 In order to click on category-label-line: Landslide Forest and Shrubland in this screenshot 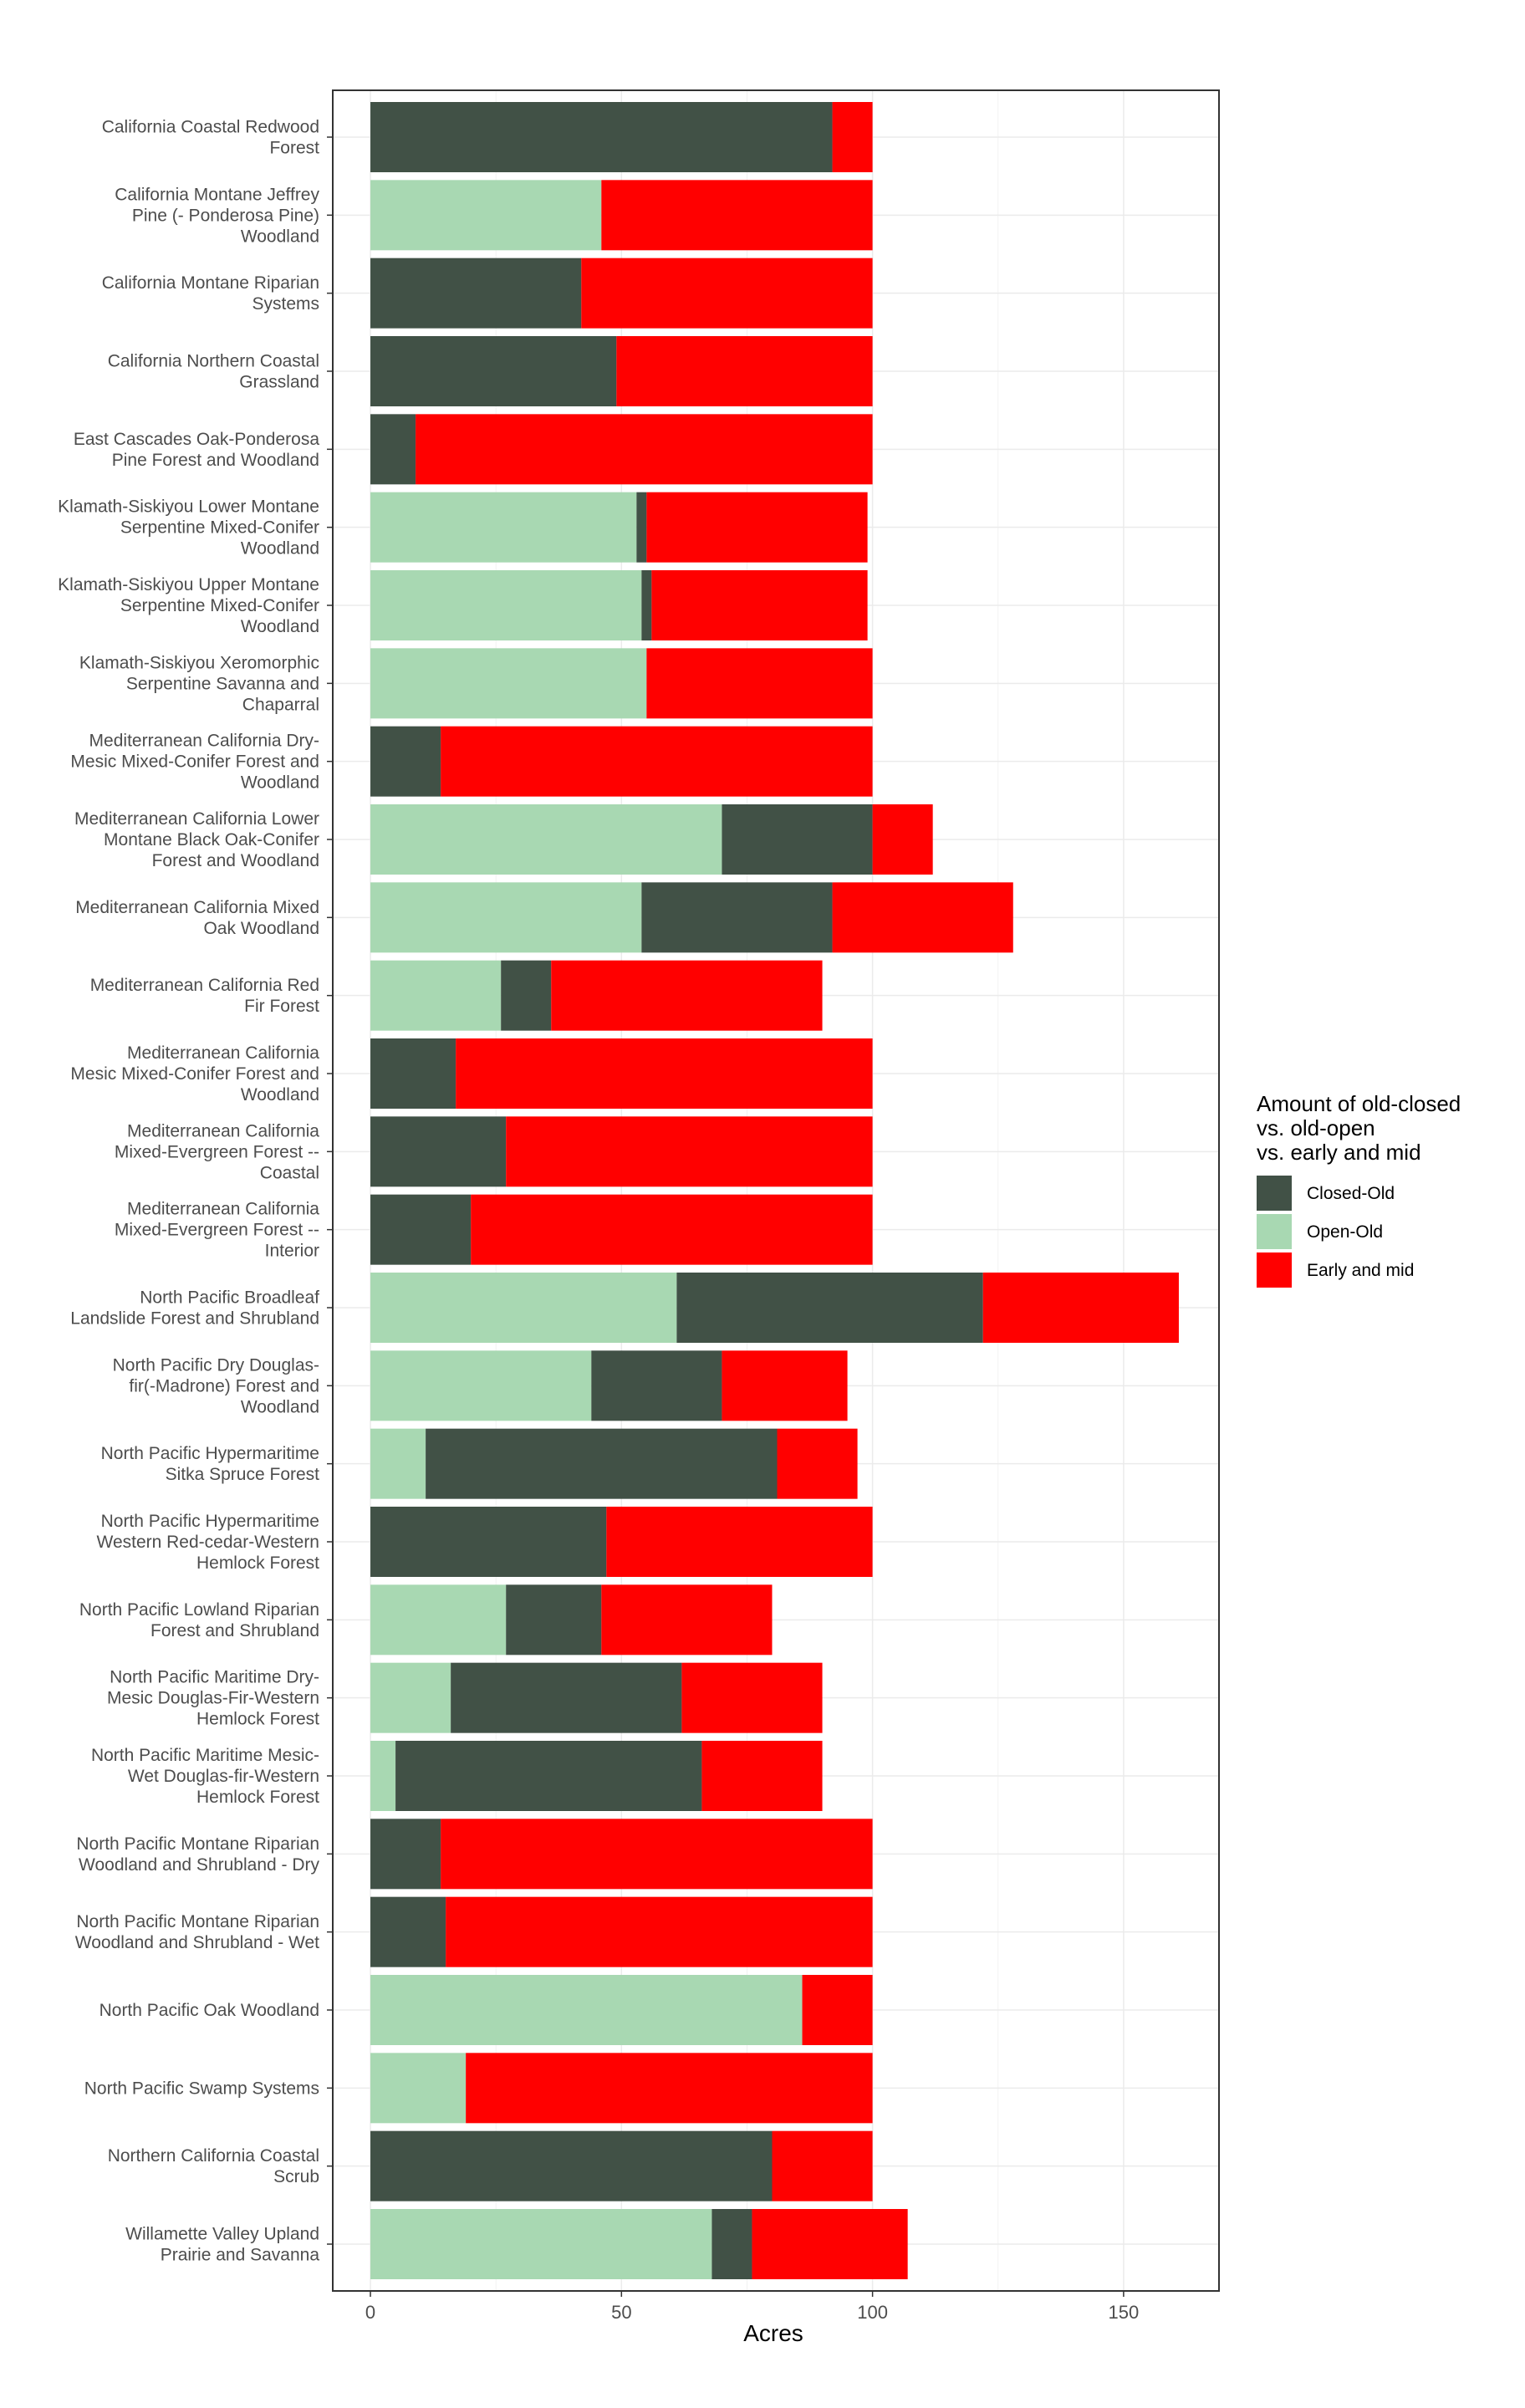, I will do `click(194, 1319)`.